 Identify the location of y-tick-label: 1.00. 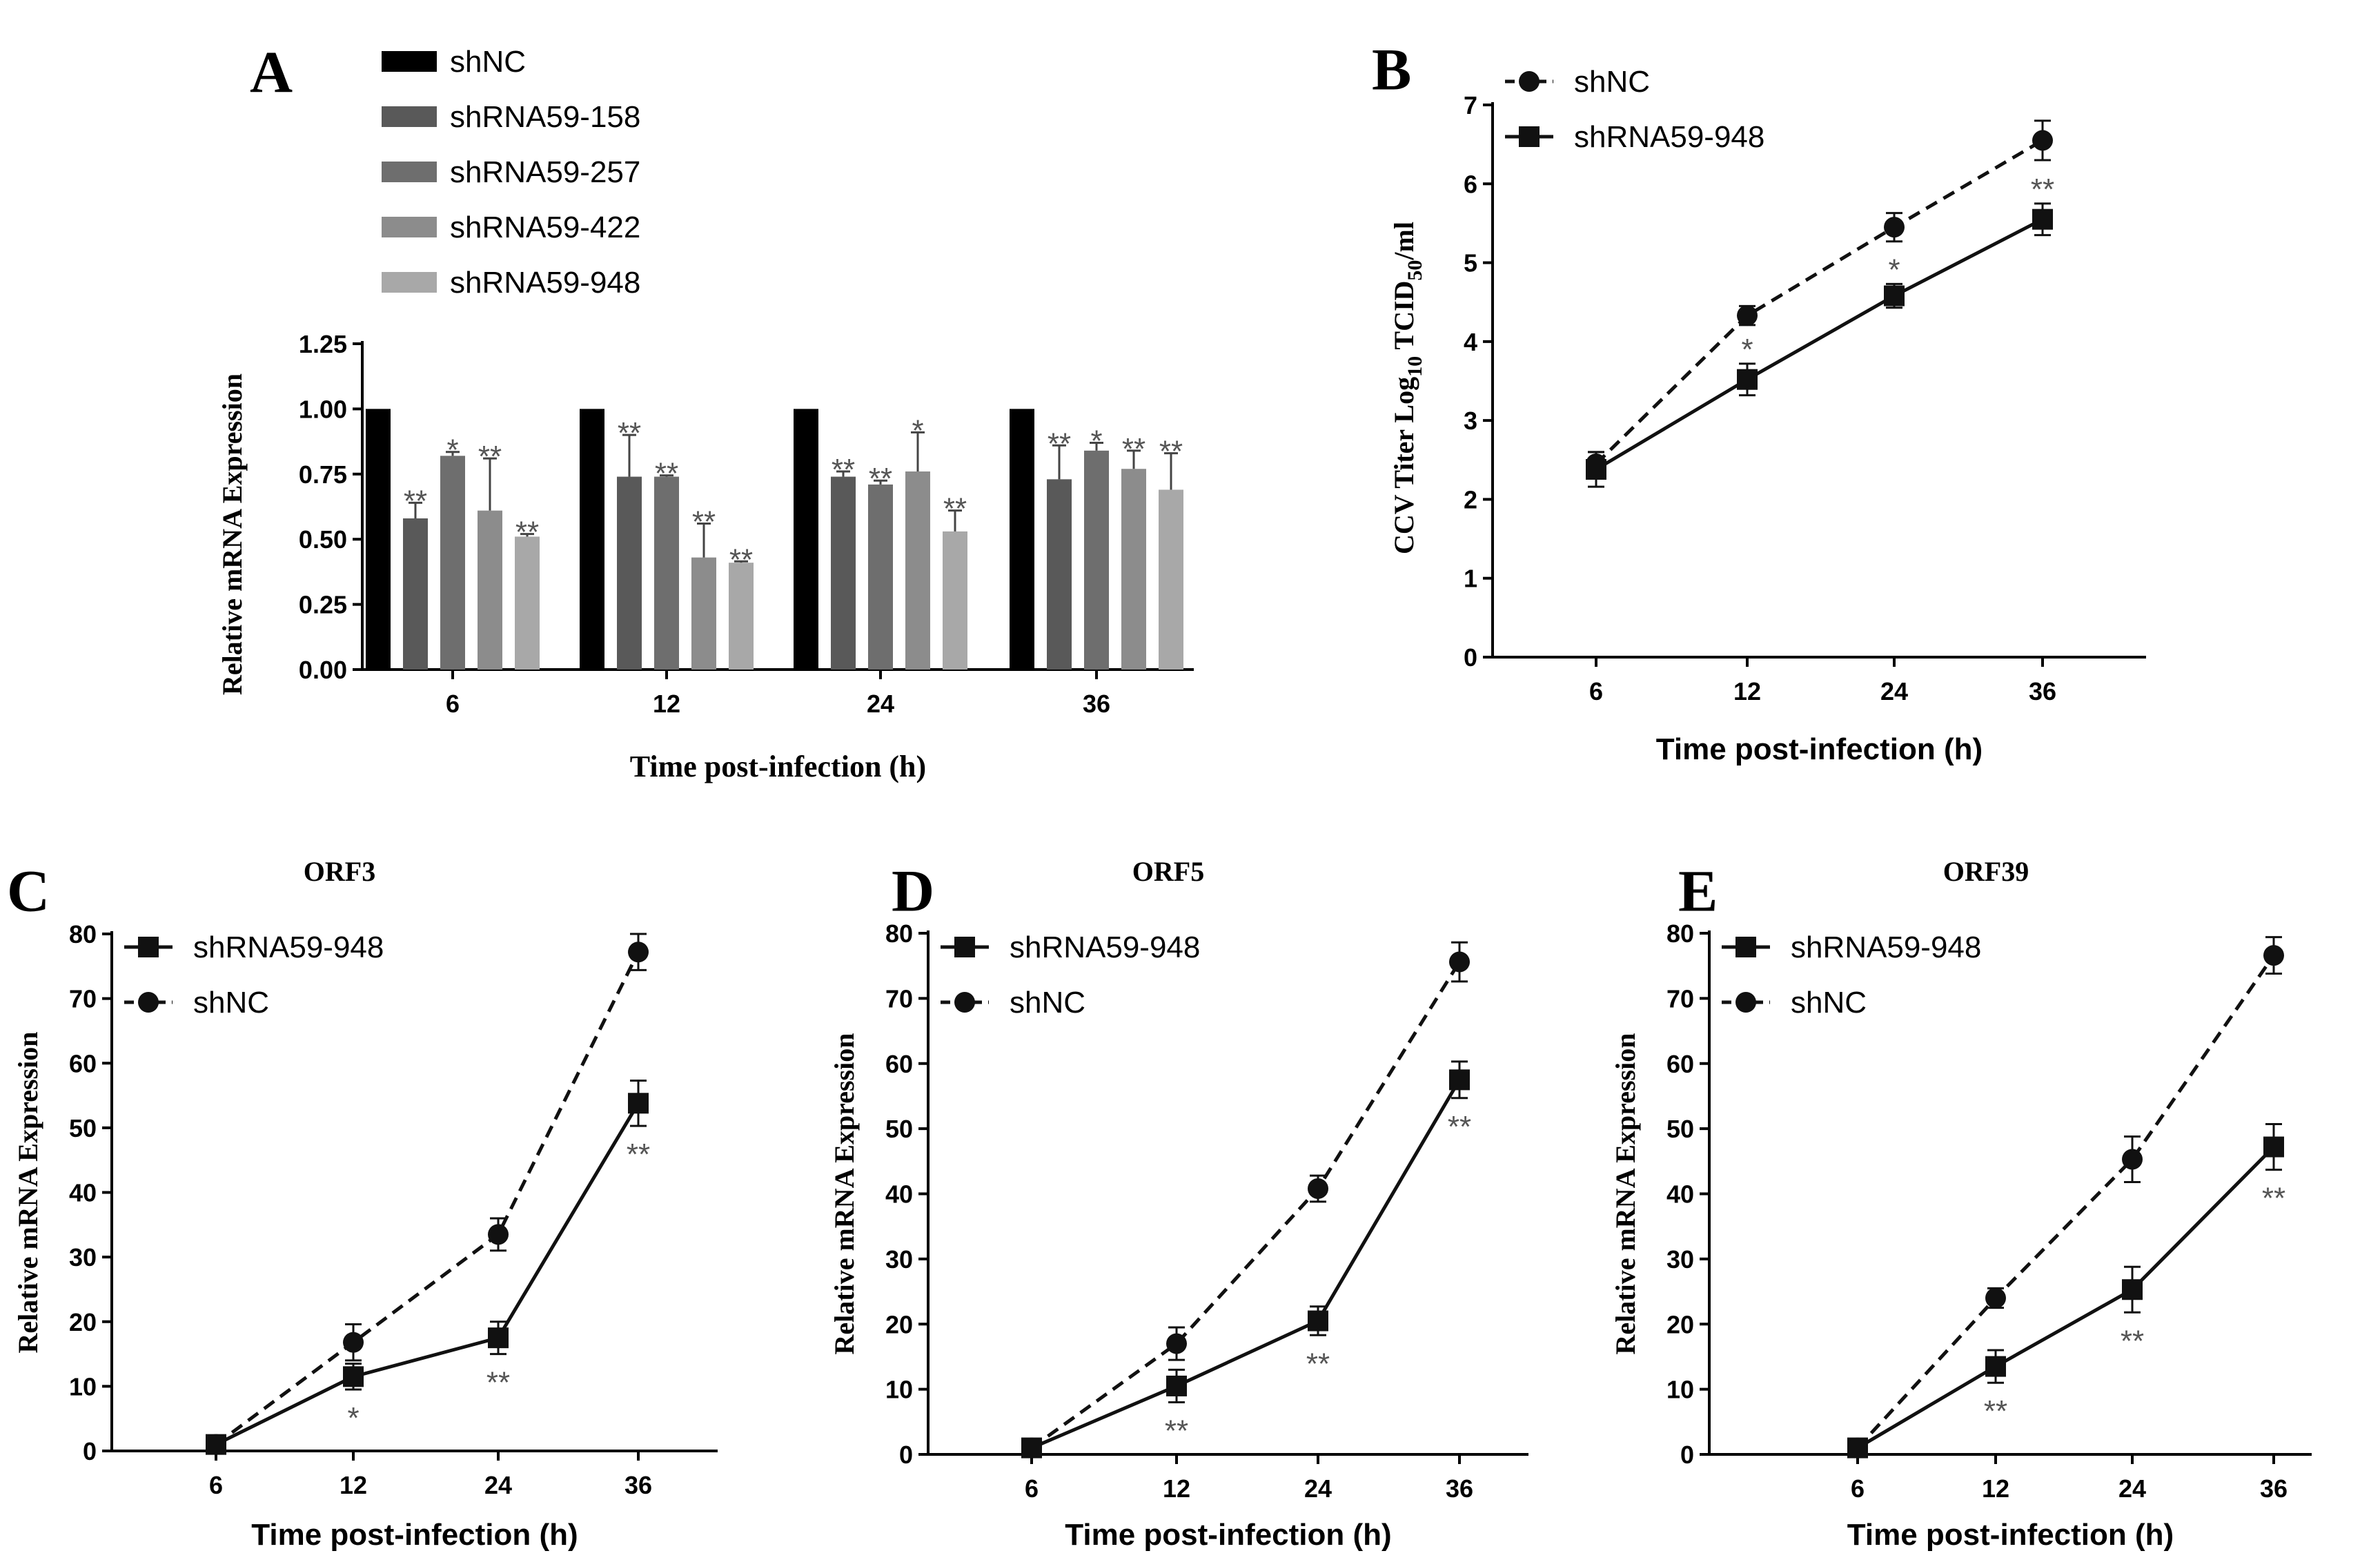
(323, 409).